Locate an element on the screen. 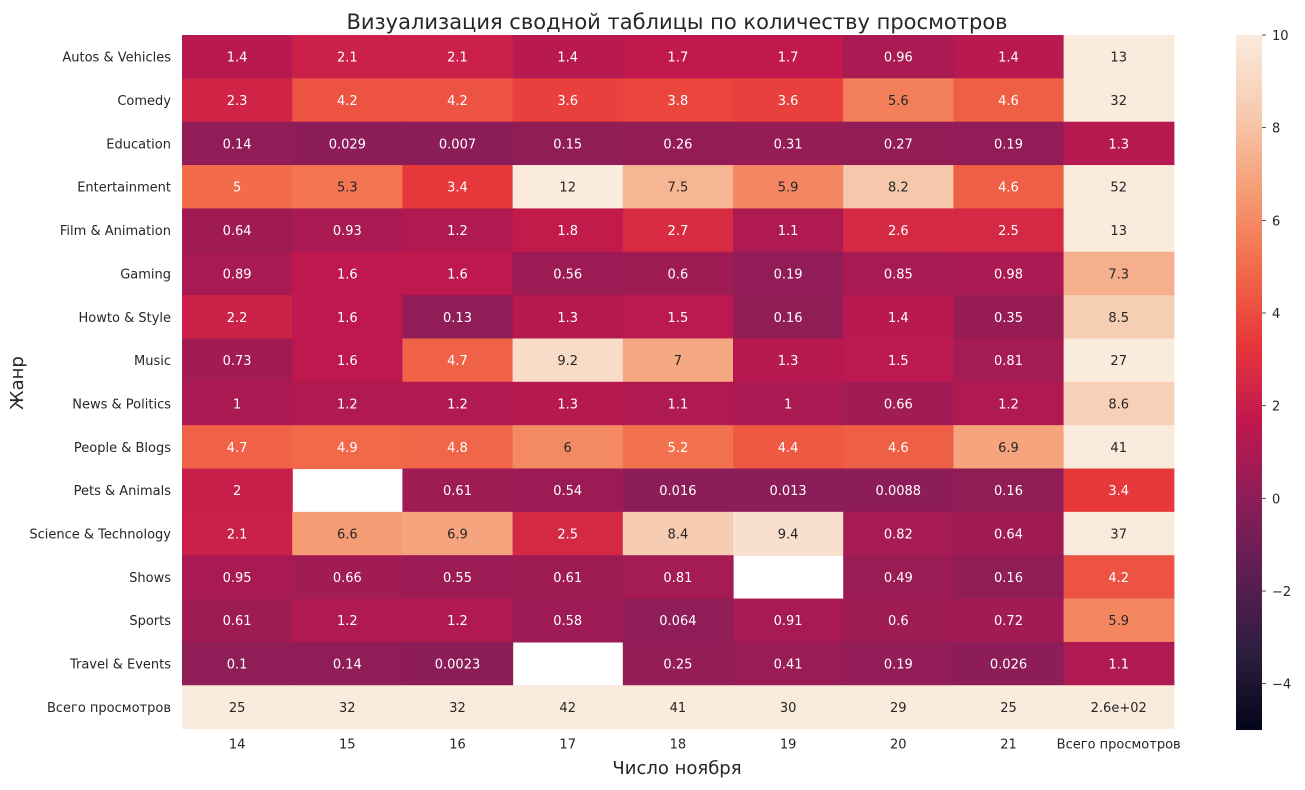 Image resolution: width=1305 pixels, height=790 pixels. y-tick-label: Entertainment is located at coordinates (124, 188).